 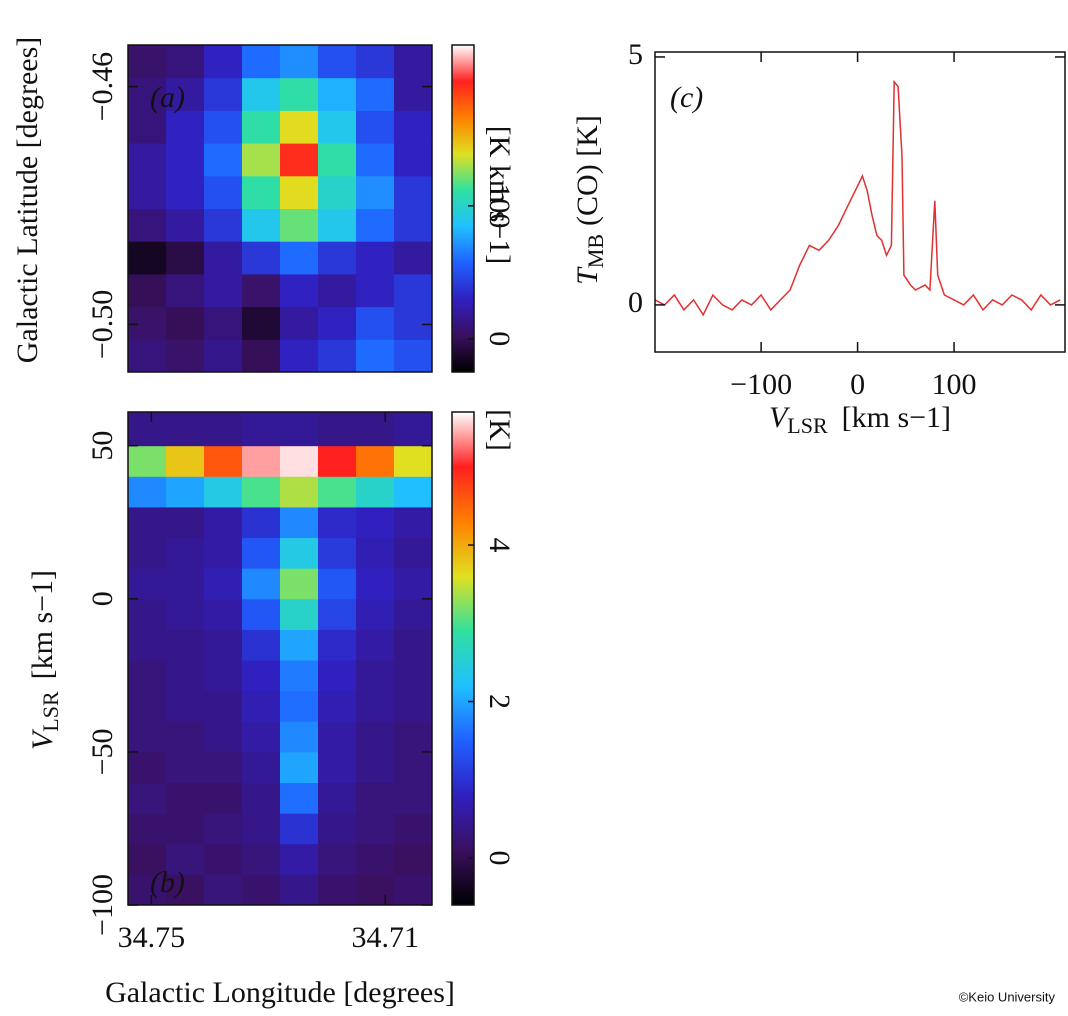 What do you see at coordinates (50, 711) in the screenshot?
I see `label-sub: LSR` at bounding box center [50, 711].